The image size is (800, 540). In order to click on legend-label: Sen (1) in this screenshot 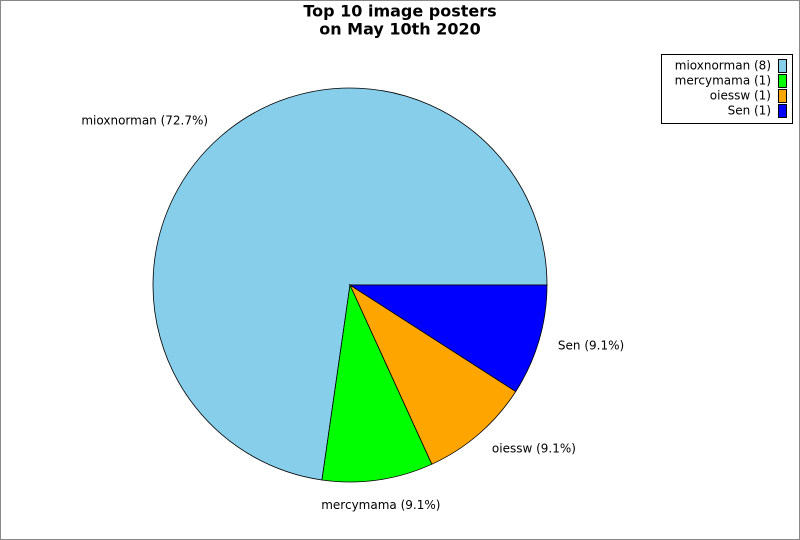, I will do `click(749, 111)`.